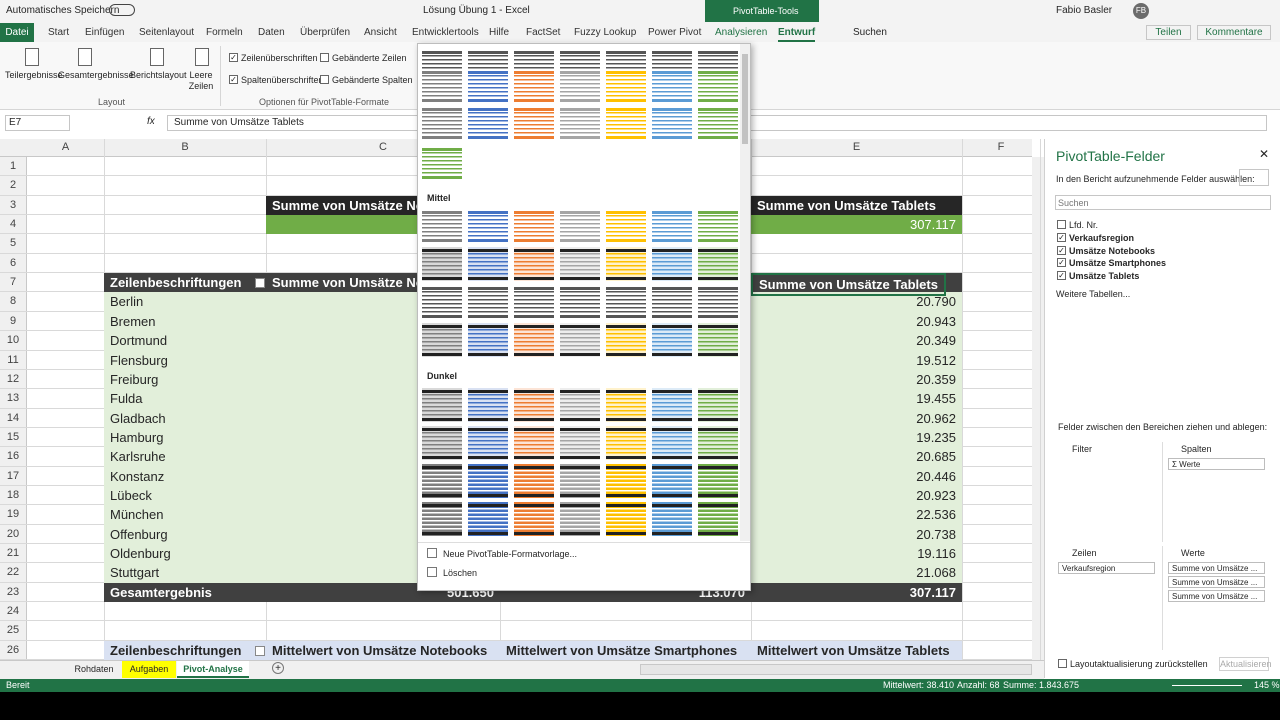 This screenshot has width=1280, height=720. What do you see at coordinates (94, 669) in the screenshot?
I see `sheet-tab: Rohdaten` at bounding box center [94, 669].